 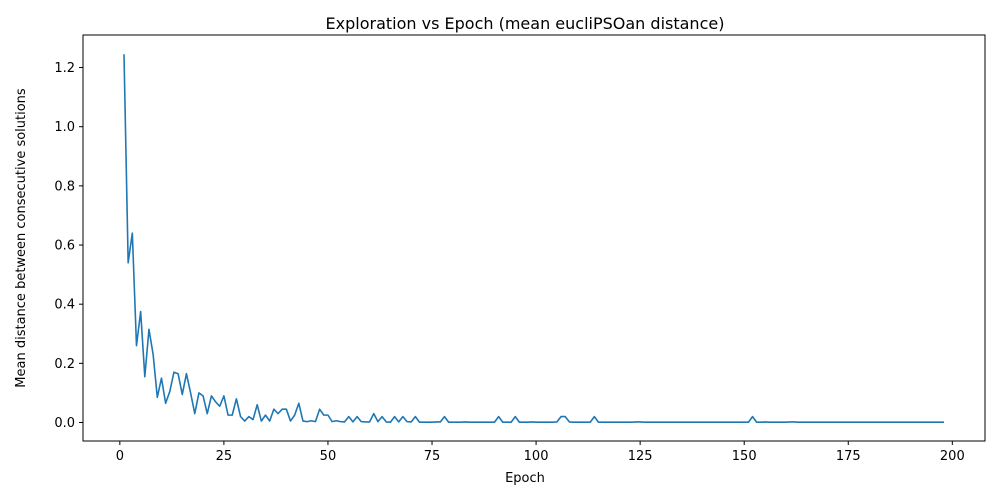 I want to click on x-axis-label: Epoch, so click(x=525, y=478).